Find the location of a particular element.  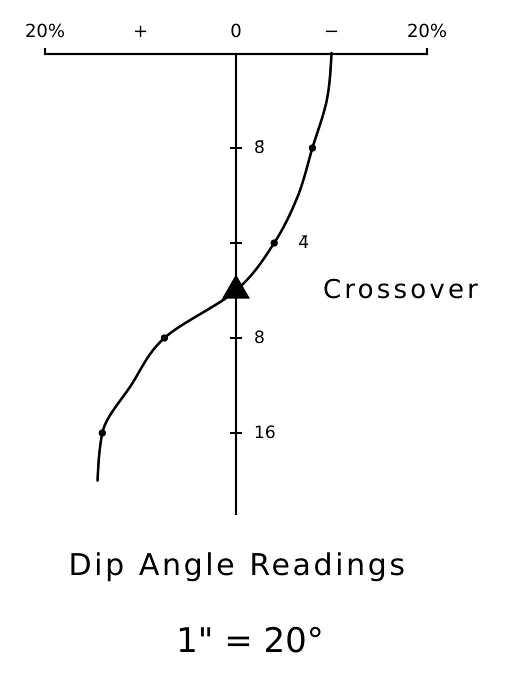

y-tick-label: 8̄ is located at coordinates (259, 148).